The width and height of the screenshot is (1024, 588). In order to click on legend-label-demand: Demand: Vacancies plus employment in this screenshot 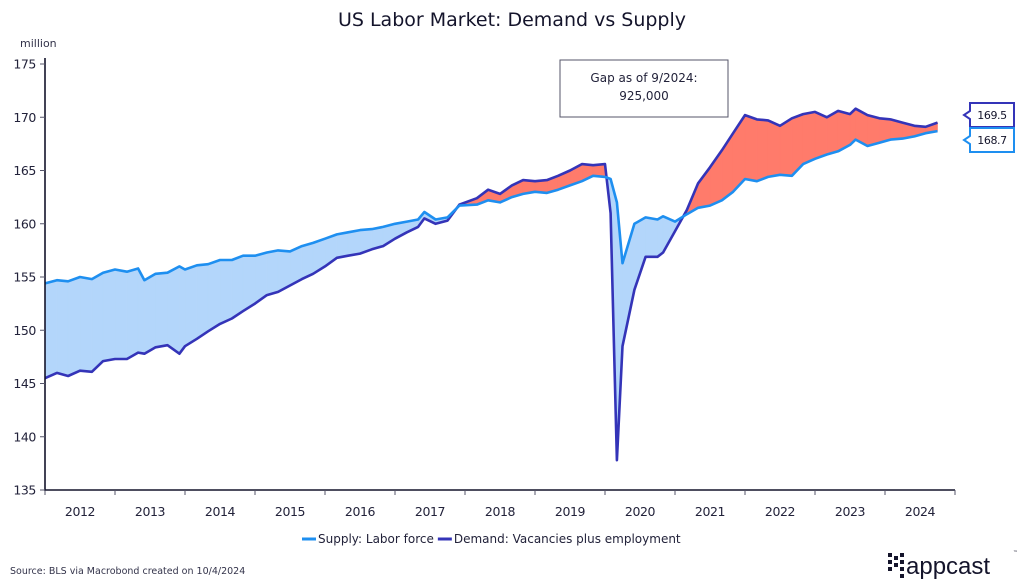, I will do `click(567, 539)`.